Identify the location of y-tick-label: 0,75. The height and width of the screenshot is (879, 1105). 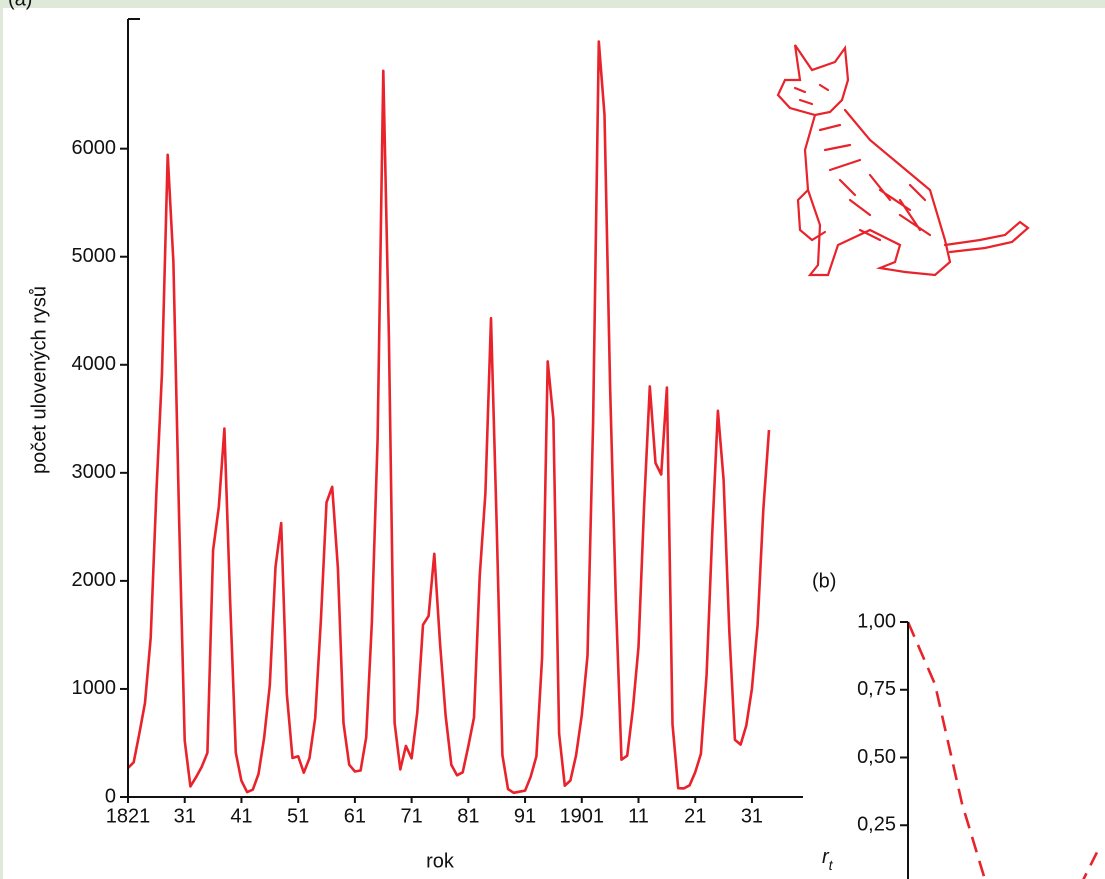
(876, 689).